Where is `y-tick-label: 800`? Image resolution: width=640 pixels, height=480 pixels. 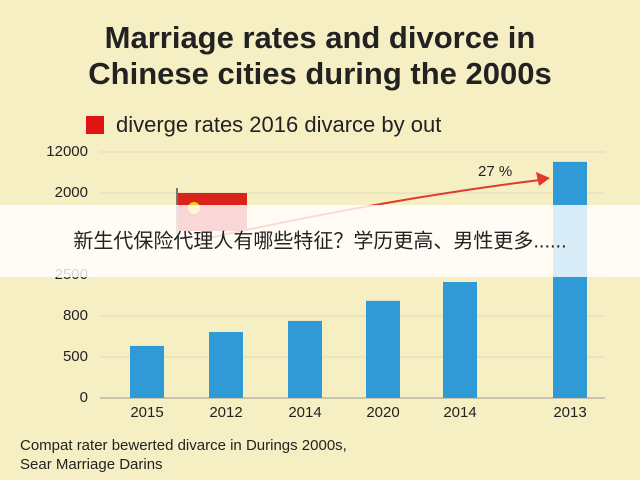 y-tick-label: 800 is located at coordinates (75, 315).